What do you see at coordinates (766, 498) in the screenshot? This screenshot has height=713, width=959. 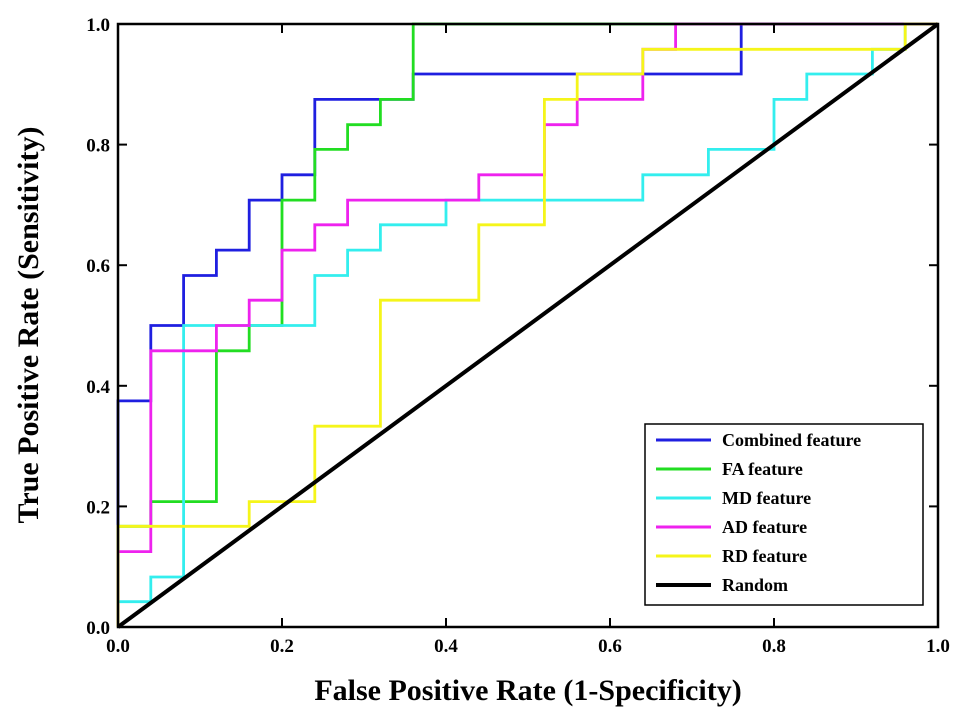 I see `legend-label-2: MD feature` at bounding box center [766, 498].